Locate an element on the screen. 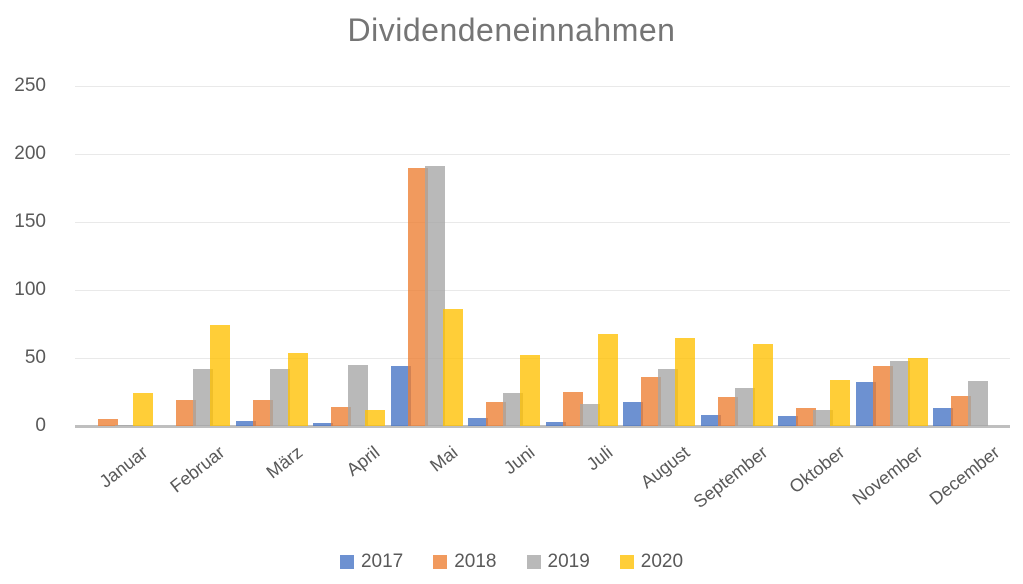 Image resolution: width=1023 pixels, height=584 pixels. y-axis-tick-label: 150 is located at coordinates (30, 221).